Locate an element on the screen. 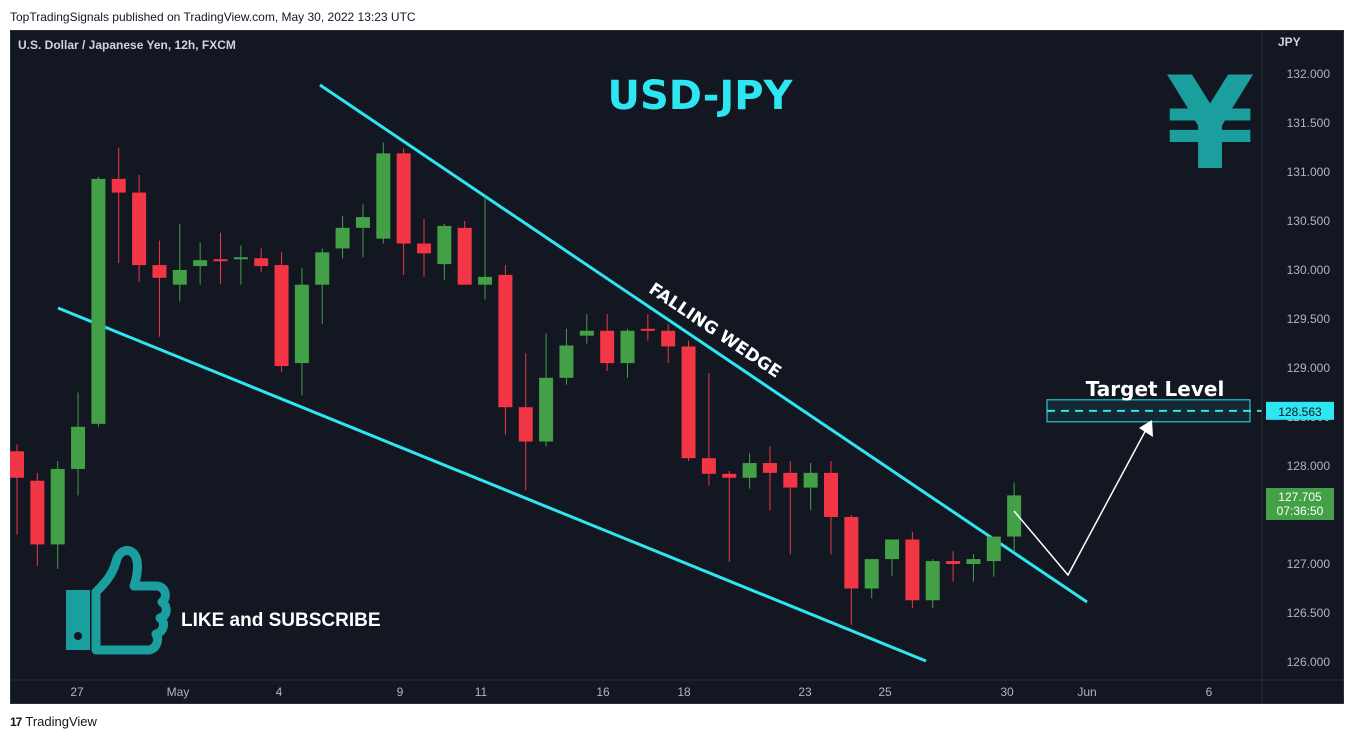 The height and width of the screenshot is (740, 1354). x-tick-label: 23 is located at coordinates (805, 692).